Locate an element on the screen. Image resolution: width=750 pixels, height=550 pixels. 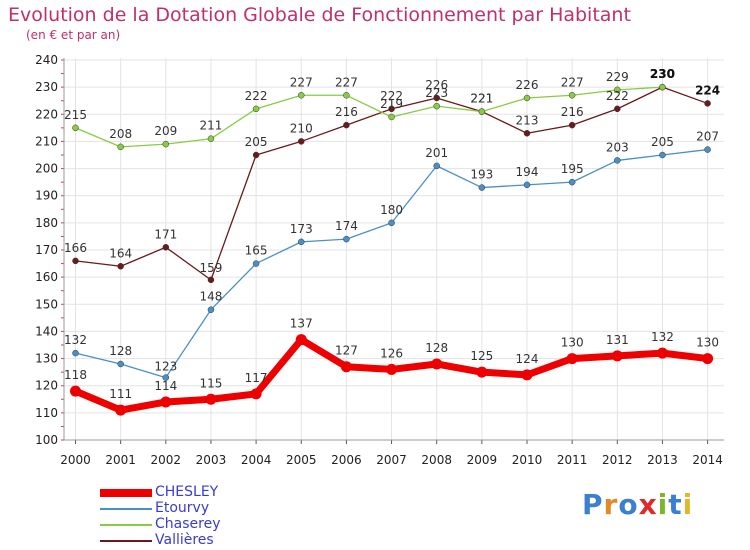
data-label: 193 is located at coordinates (481, 175).